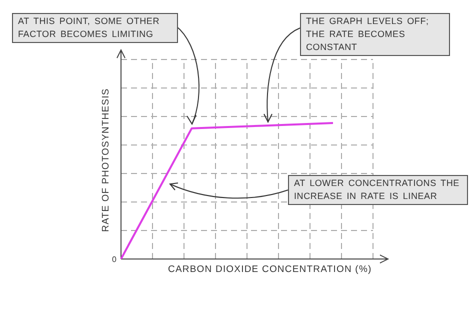  I want to click on x-axis-title: CARBON DIOXIDE CONCENTRATION (%), so click(270, 269).